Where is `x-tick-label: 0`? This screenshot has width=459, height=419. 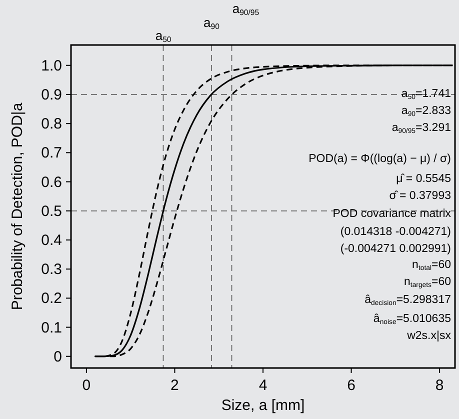 x-tick-label: 0 is located at coordinates (86, 385).